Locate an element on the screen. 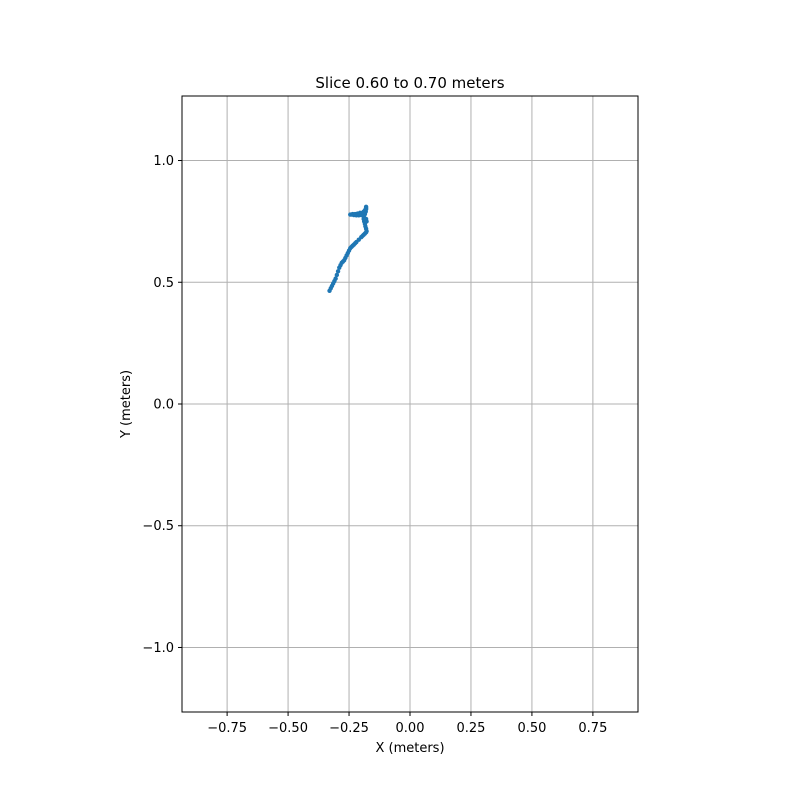 The width and height of the screenshot is (800, 800). data-points is located at coordinates (348, 248).